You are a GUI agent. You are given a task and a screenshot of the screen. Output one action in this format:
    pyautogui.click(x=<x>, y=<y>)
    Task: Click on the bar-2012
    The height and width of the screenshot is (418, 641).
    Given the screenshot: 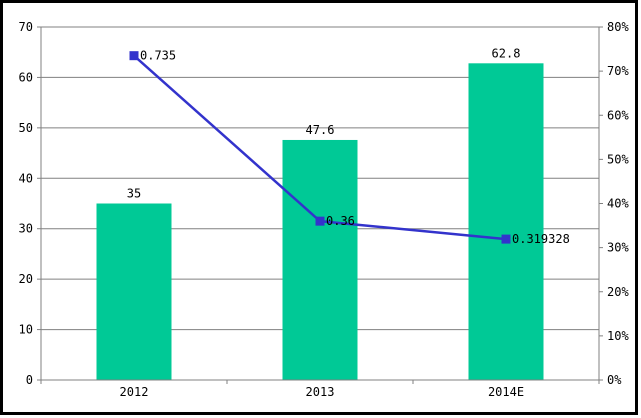 What is the action you would take?
    pyautogui.click(x=134, y=291)
    